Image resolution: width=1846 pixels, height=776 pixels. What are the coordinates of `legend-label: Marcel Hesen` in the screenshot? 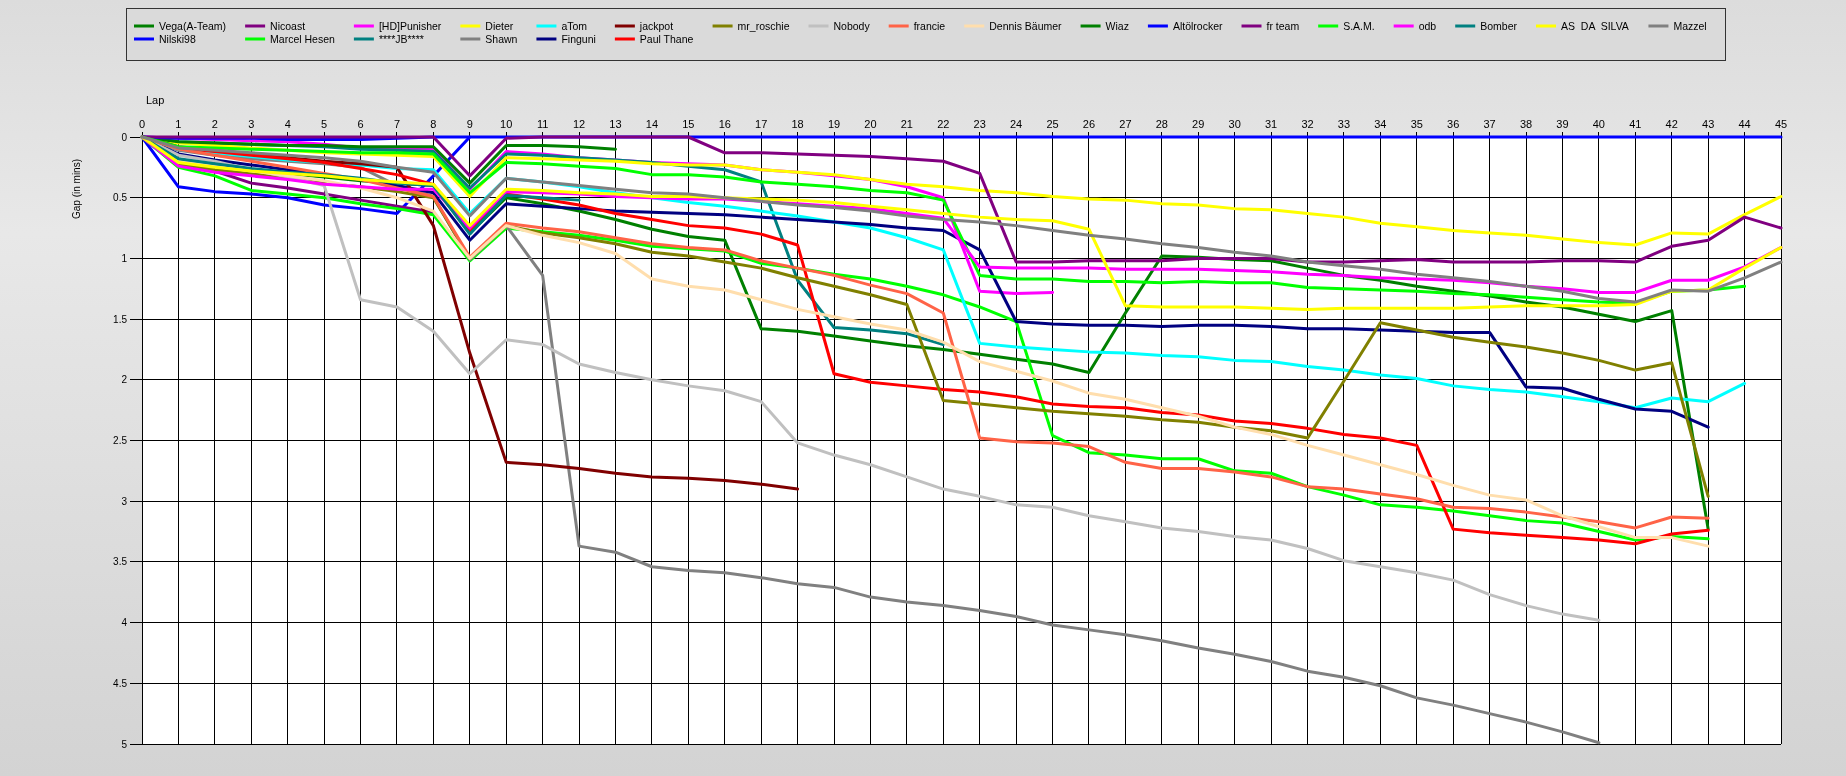 It's located at (303, 38).